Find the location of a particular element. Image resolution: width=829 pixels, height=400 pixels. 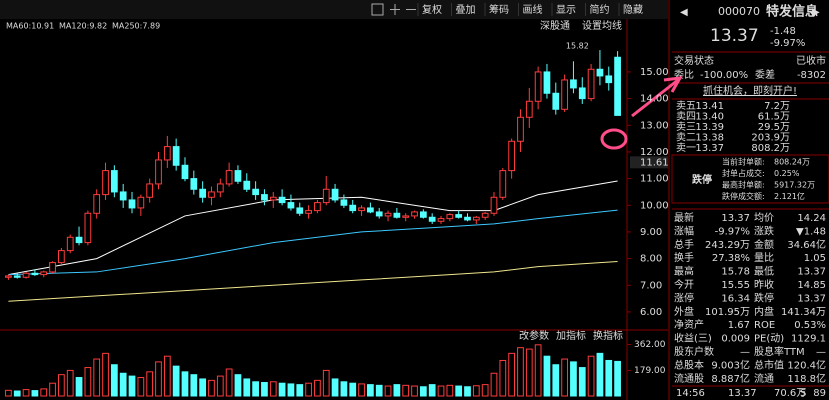

stat-label: ROE is located at coordinates (764, 325).